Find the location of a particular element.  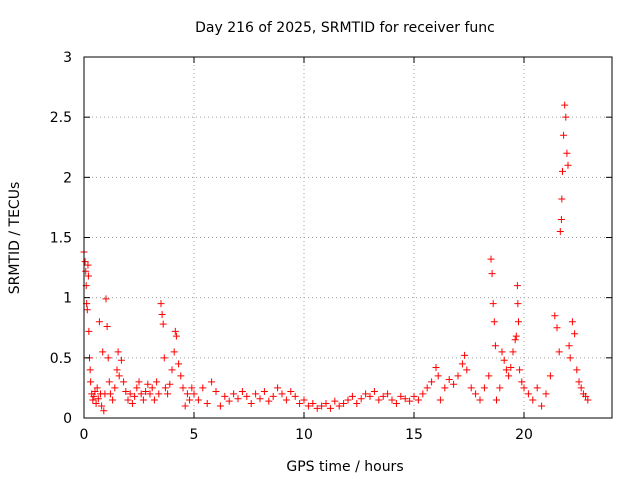

x-tick-label: 0 is located at coordinates (84, 435).